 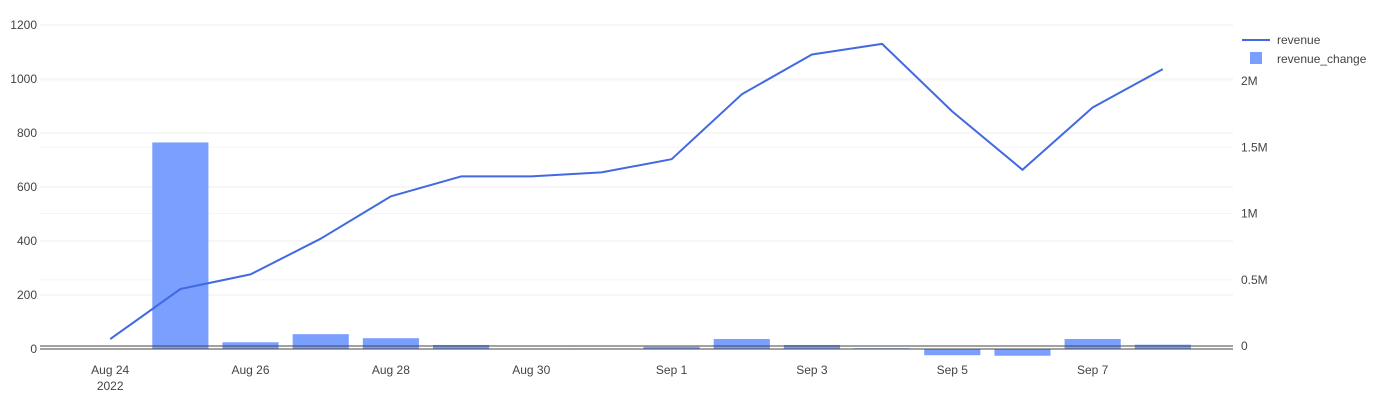 I want to click on x-tick-year-label: 2022, so click(x=110, y=386).